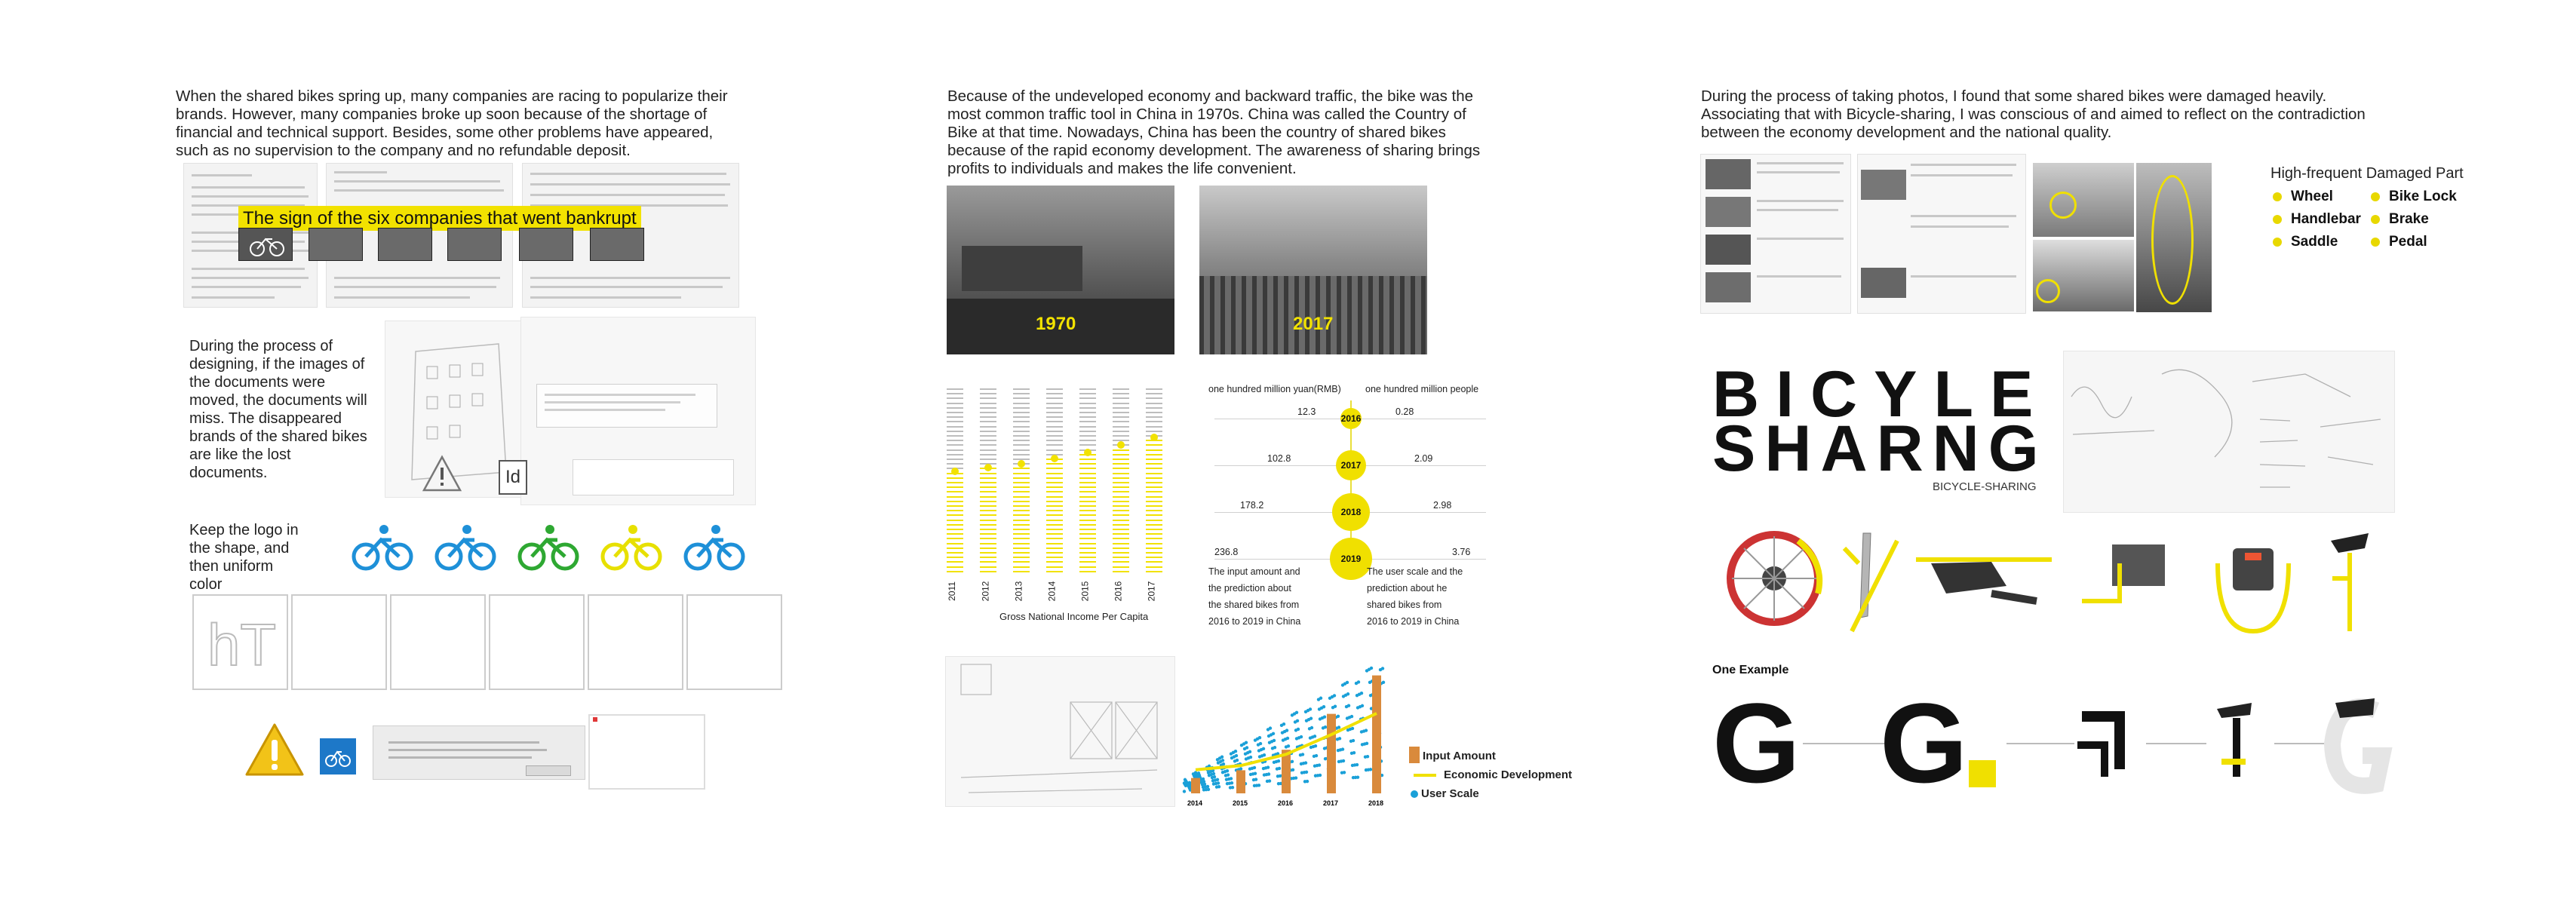  What do you see at coordinates (2350, 582) in the screenshot?
I see `saddle-part-icon` at bounding box center [2350, 582].